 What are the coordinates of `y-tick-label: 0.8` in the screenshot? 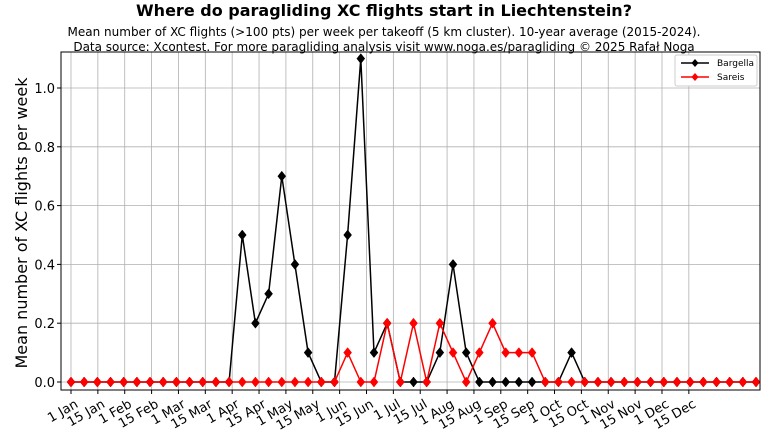 It's located at (44, 148).